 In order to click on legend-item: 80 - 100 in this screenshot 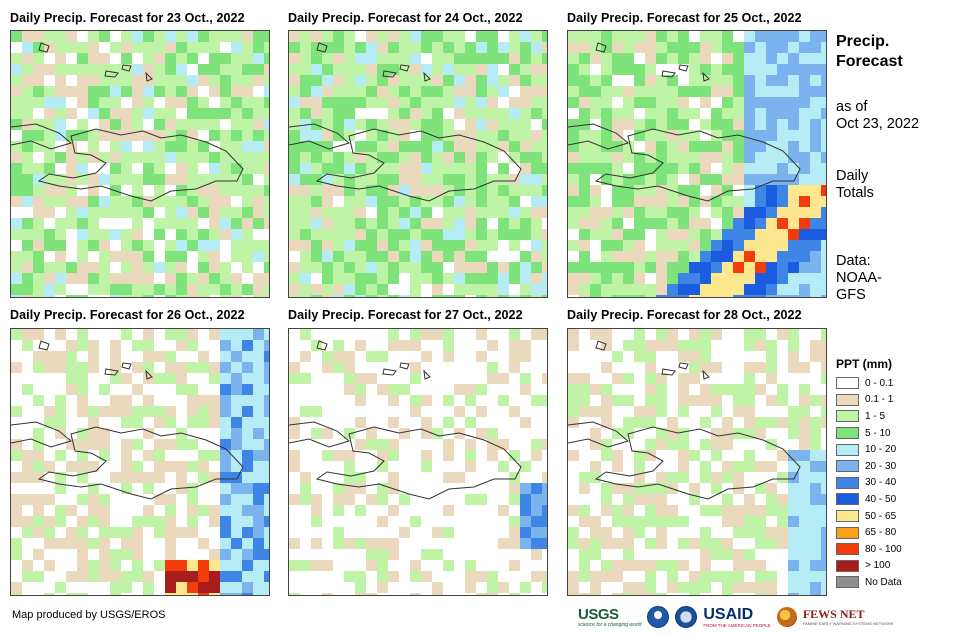, I will do `click(901, 549)`.